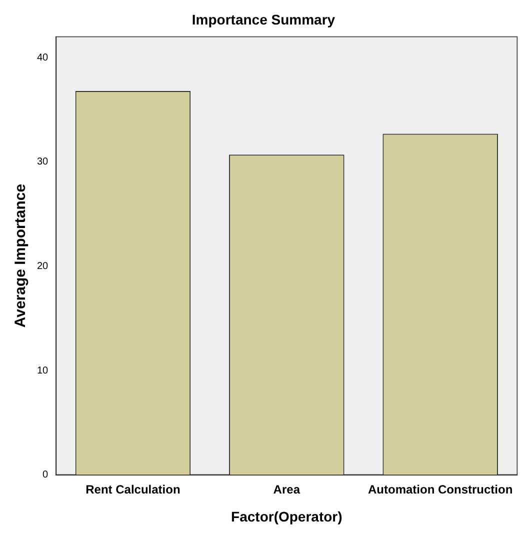 The width and height of the screenshot is (529, 538). Describe the element at coordinates (45, 475) in the screenshot. I see `y-tick-label: 0` at that location.